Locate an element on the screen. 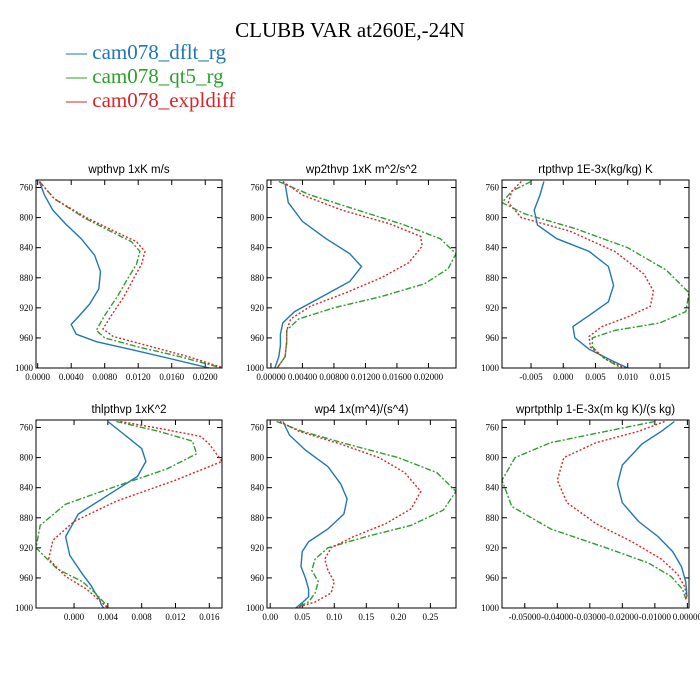 The width and height of the screenshot is (700, 700). x-tick-label: 0.0080 is located at coordinates (104, 377).